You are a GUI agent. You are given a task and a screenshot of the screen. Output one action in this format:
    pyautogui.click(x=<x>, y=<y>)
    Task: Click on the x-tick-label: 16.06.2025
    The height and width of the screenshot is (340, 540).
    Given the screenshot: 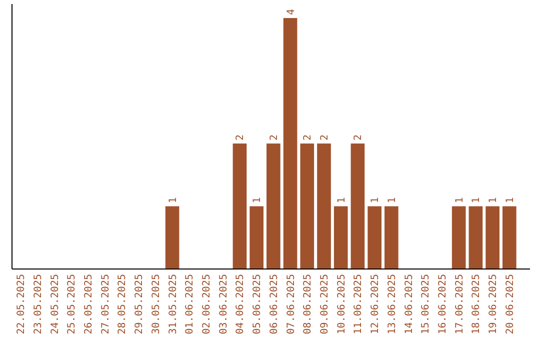 What is the action you would take?
    pyautogui.click(x=442, y=304)
    